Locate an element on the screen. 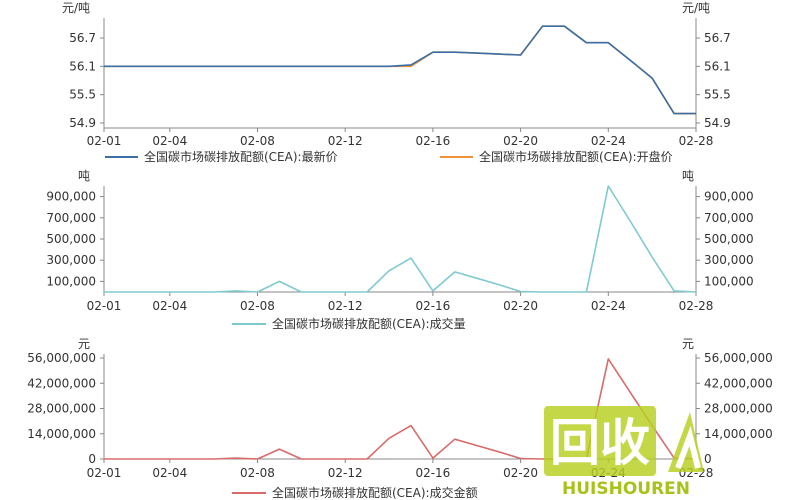  y-tick-label-right: 54.9 is located at coordinates (717, 123).